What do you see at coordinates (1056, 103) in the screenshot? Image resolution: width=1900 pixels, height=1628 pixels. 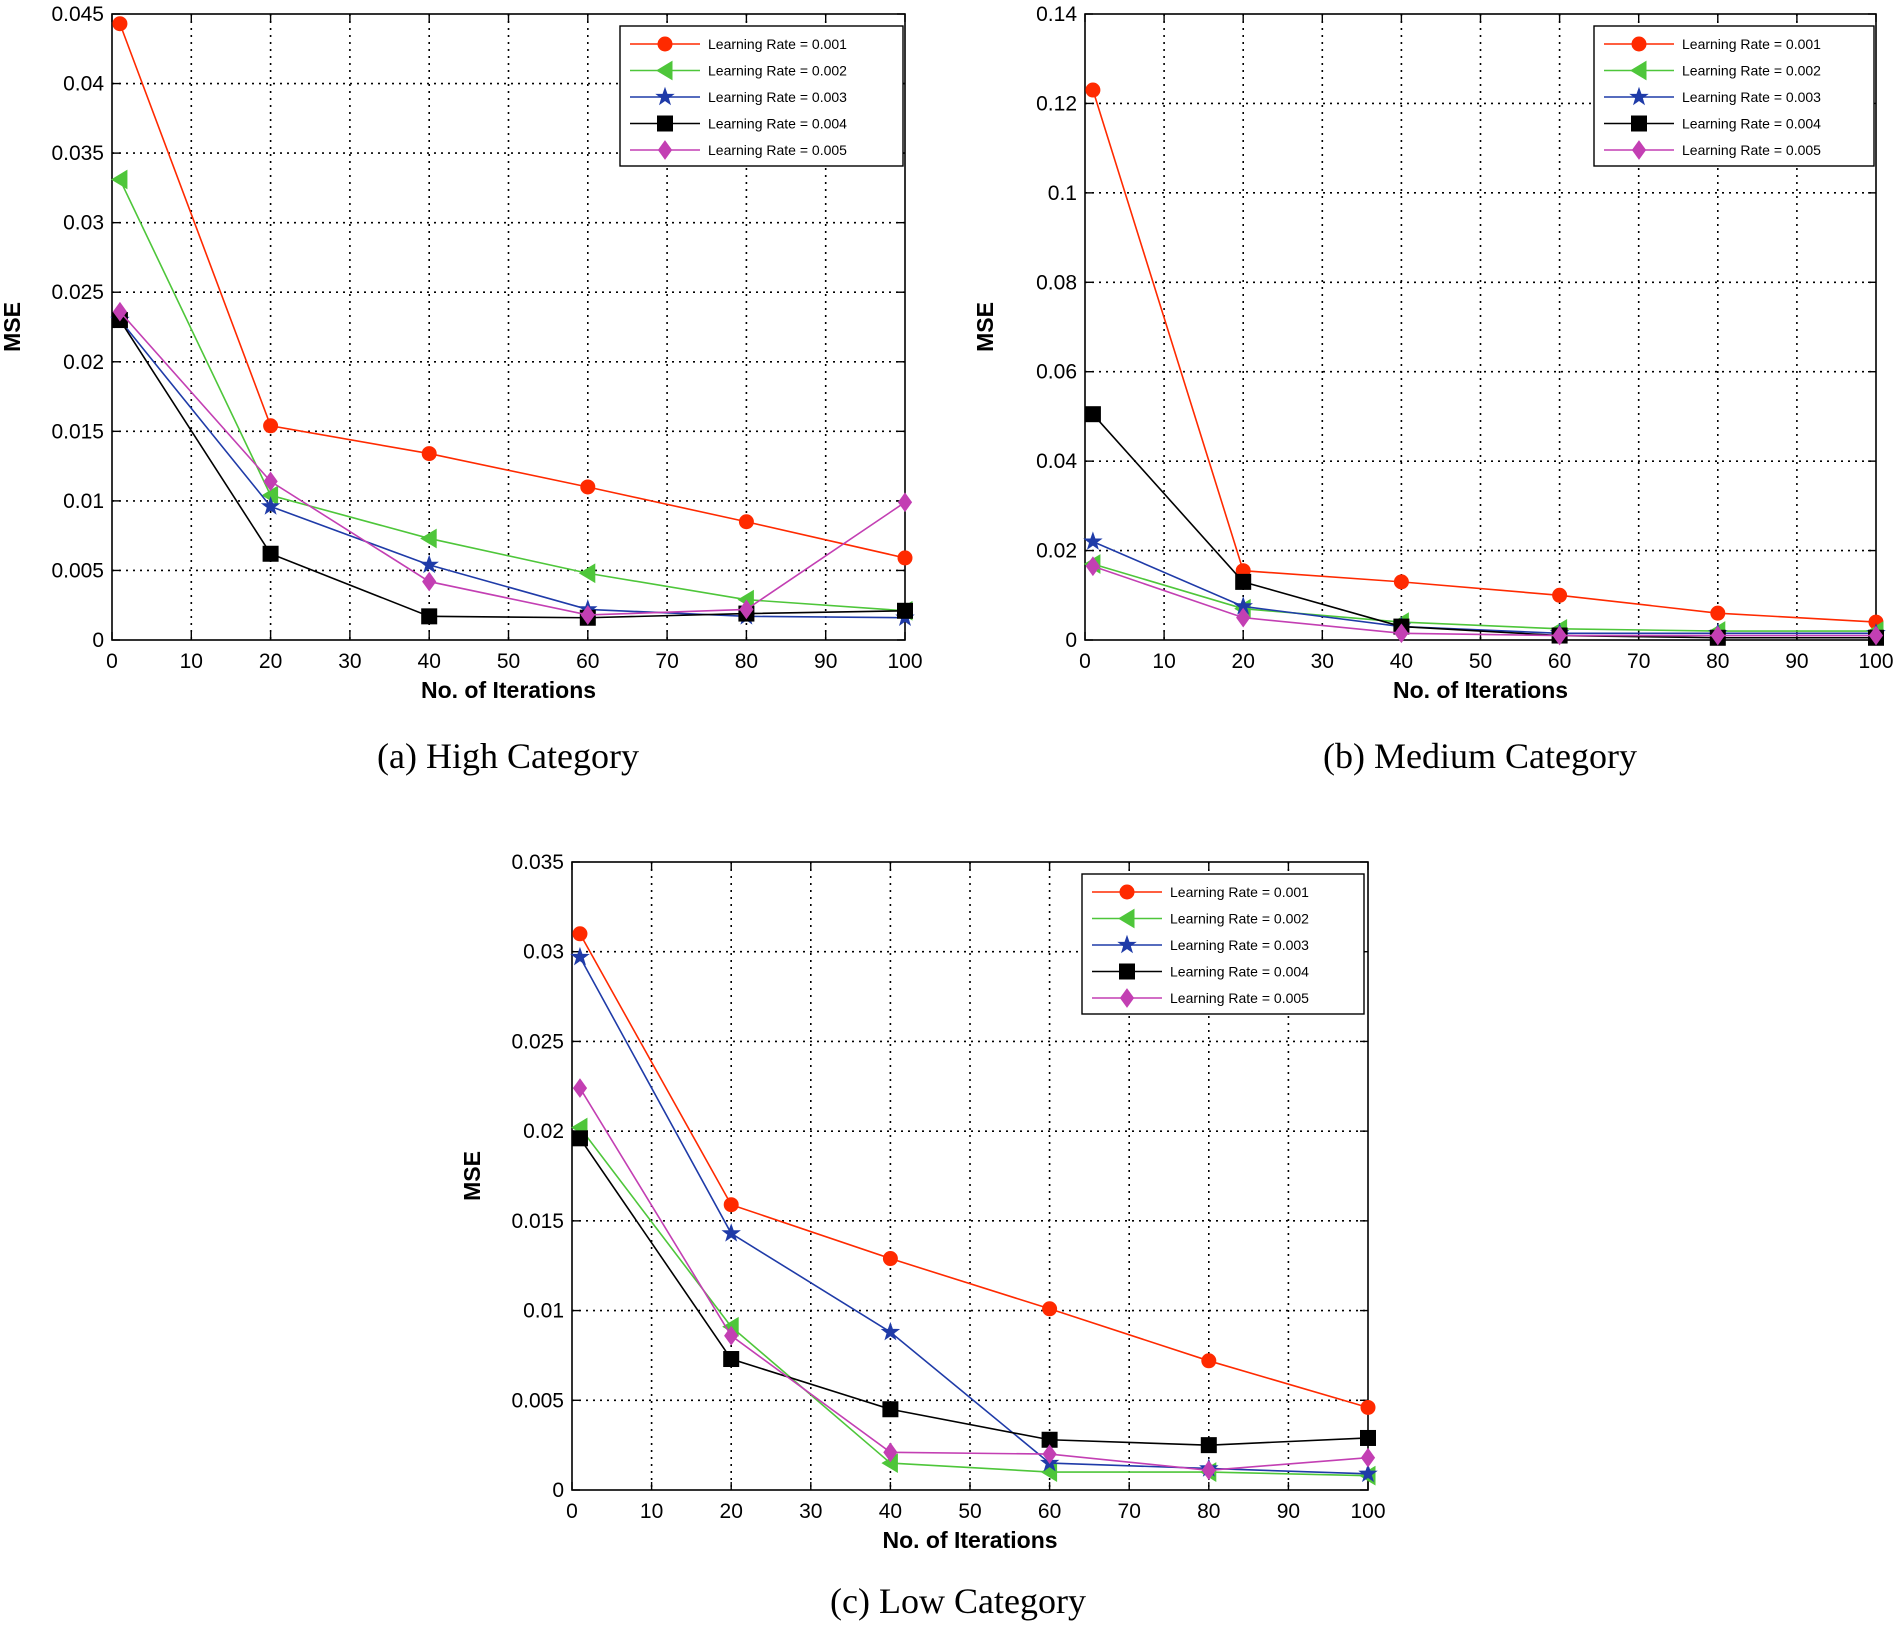 I see `y-tick-label: 0.12` at bounding box center [1056, 103].